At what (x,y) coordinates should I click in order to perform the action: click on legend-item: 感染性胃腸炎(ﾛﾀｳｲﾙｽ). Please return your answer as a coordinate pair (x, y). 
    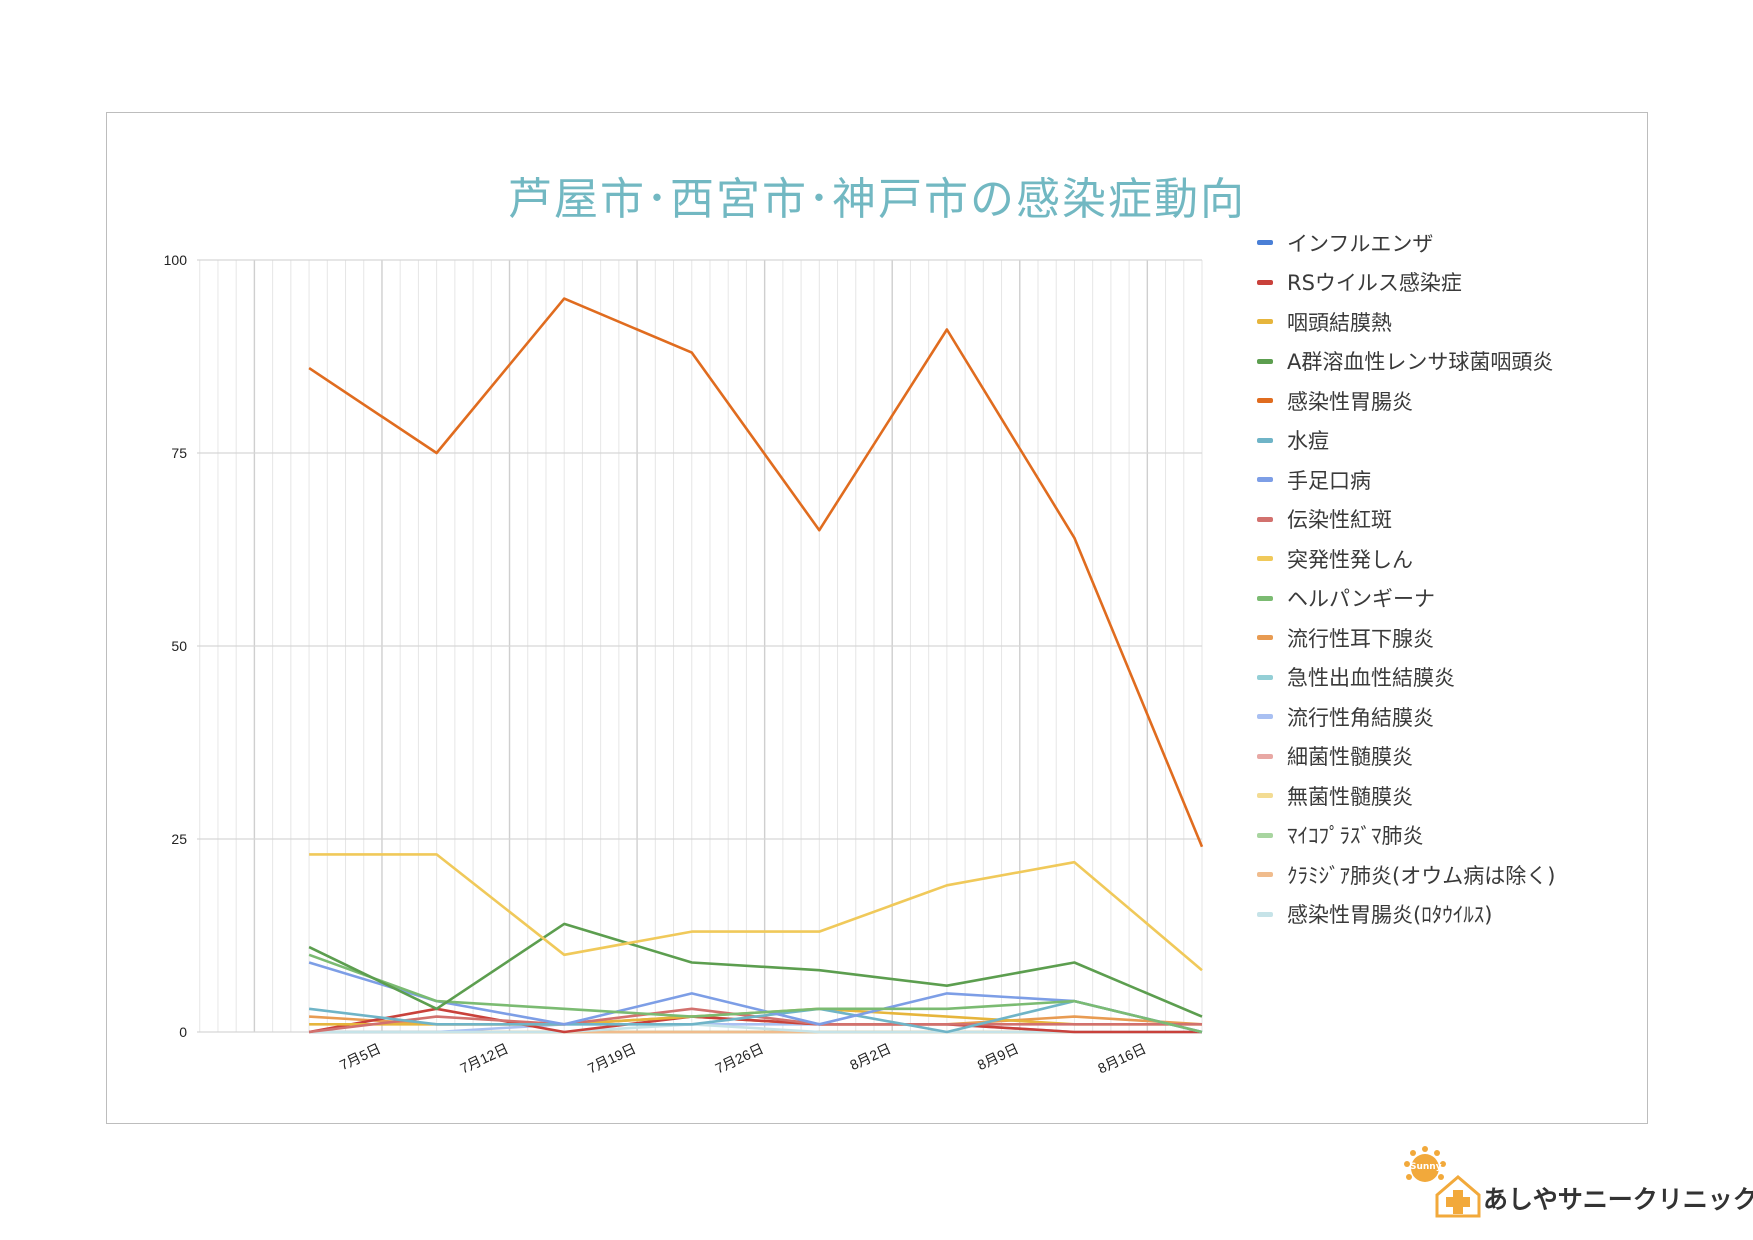
    Looking at the image, I should click on (1447, 915).